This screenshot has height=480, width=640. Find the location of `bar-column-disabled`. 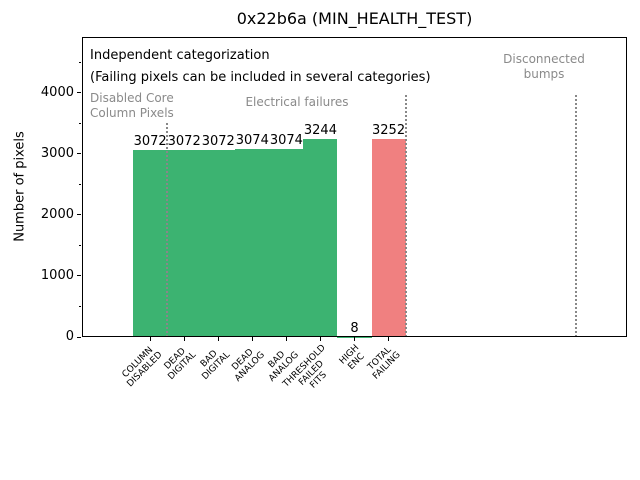

bar-column-disabled is located at coordinates (150, 243).